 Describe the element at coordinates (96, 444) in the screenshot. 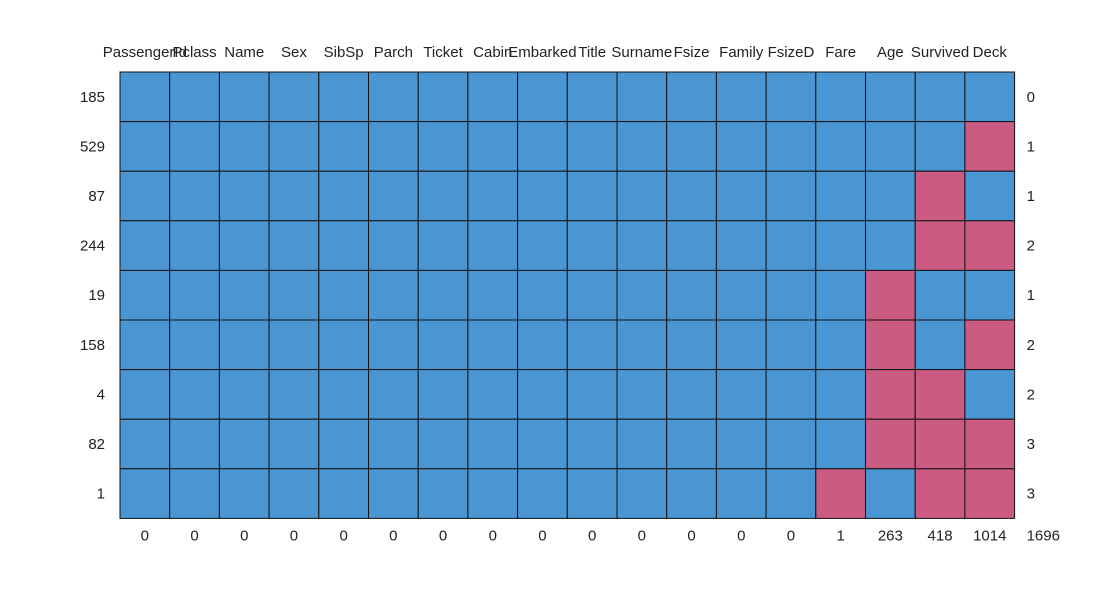

I see `row-label: 82` at that location.